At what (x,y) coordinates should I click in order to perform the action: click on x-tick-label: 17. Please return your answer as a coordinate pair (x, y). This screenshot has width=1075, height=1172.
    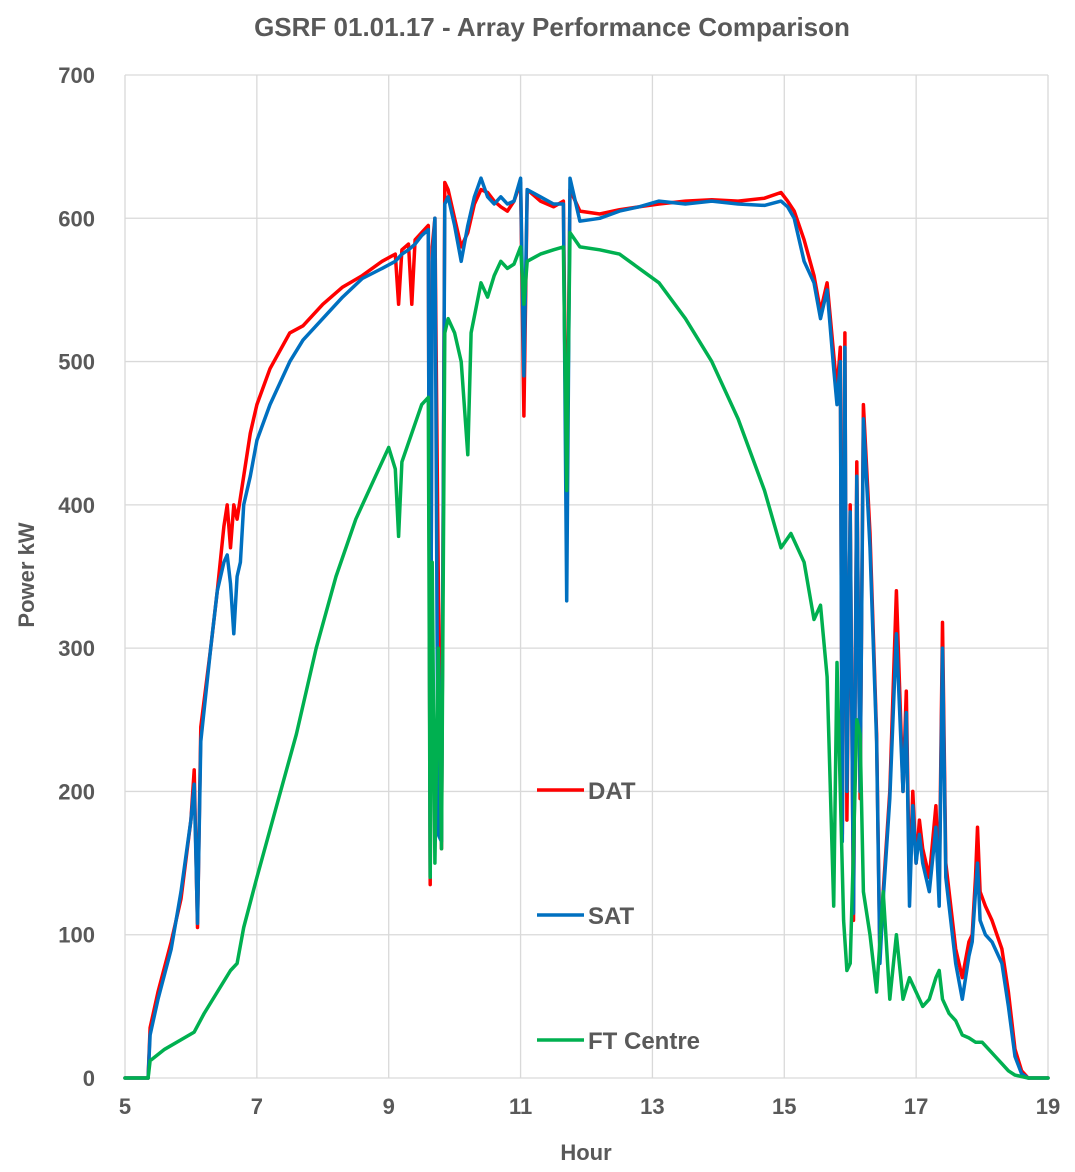
    Looking at the image, I should click on (916, 1106).